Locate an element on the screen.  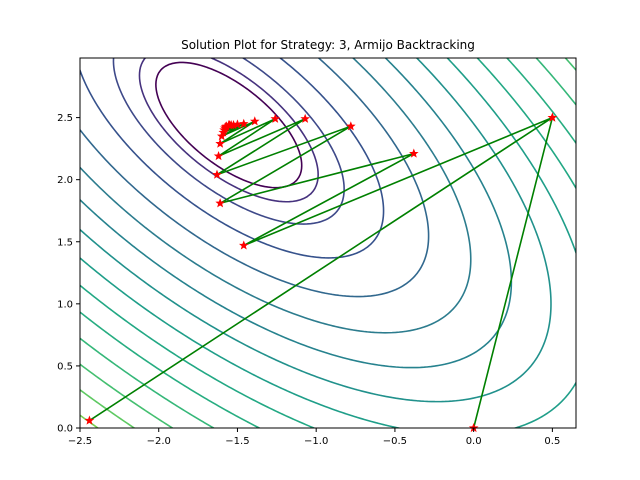
y-tick-label: 2.0 is located at coordinates (65, 180).